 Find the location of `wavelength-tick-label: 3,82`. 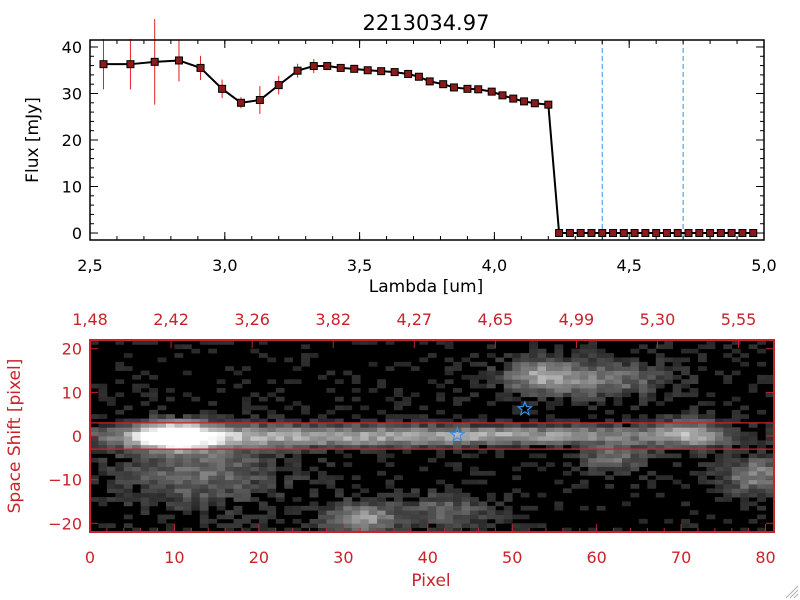

wavelength-tick-label: 3,82 is located at coordinates (333, 319).